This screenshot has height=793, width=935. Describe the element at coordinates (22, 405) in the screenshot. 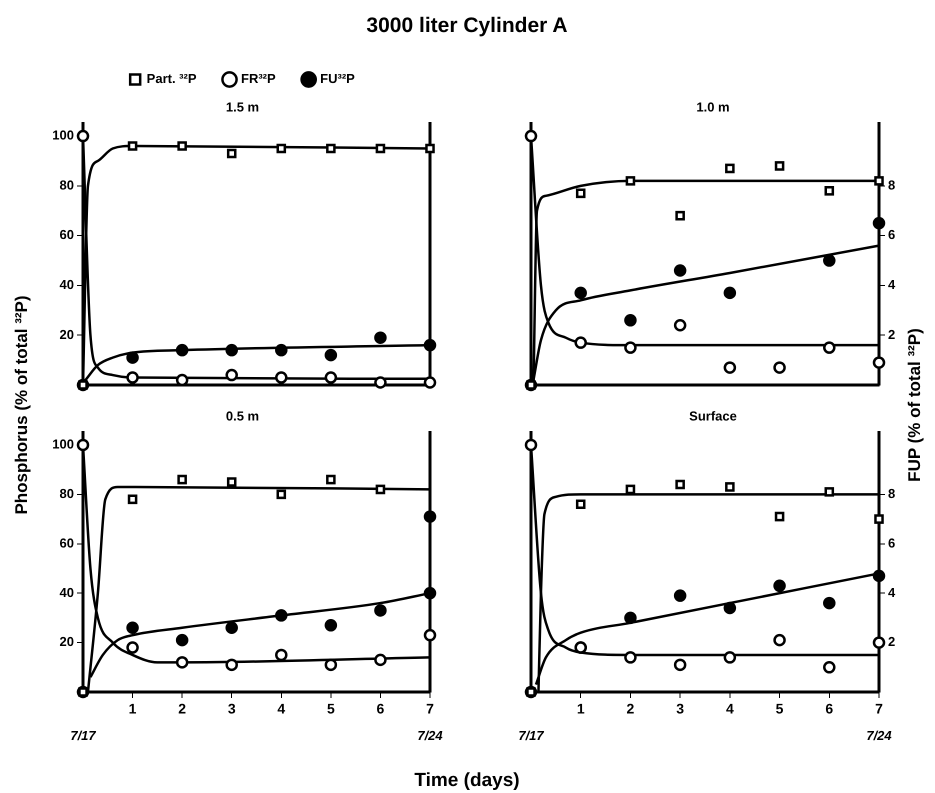

I see `y-axis-title: Phosphorus (% of total ³²P)` at that location.